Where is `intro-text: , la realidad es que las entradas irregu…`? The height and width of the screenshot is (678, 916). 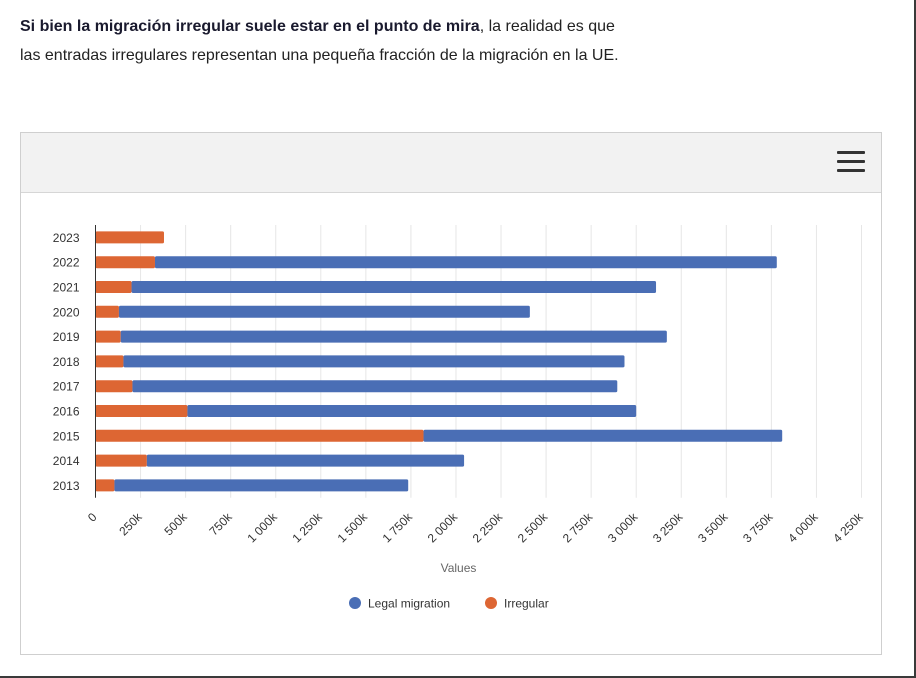
intro-text: , la realidad es que las entradas irregu… is located at coordinates (319, 41).